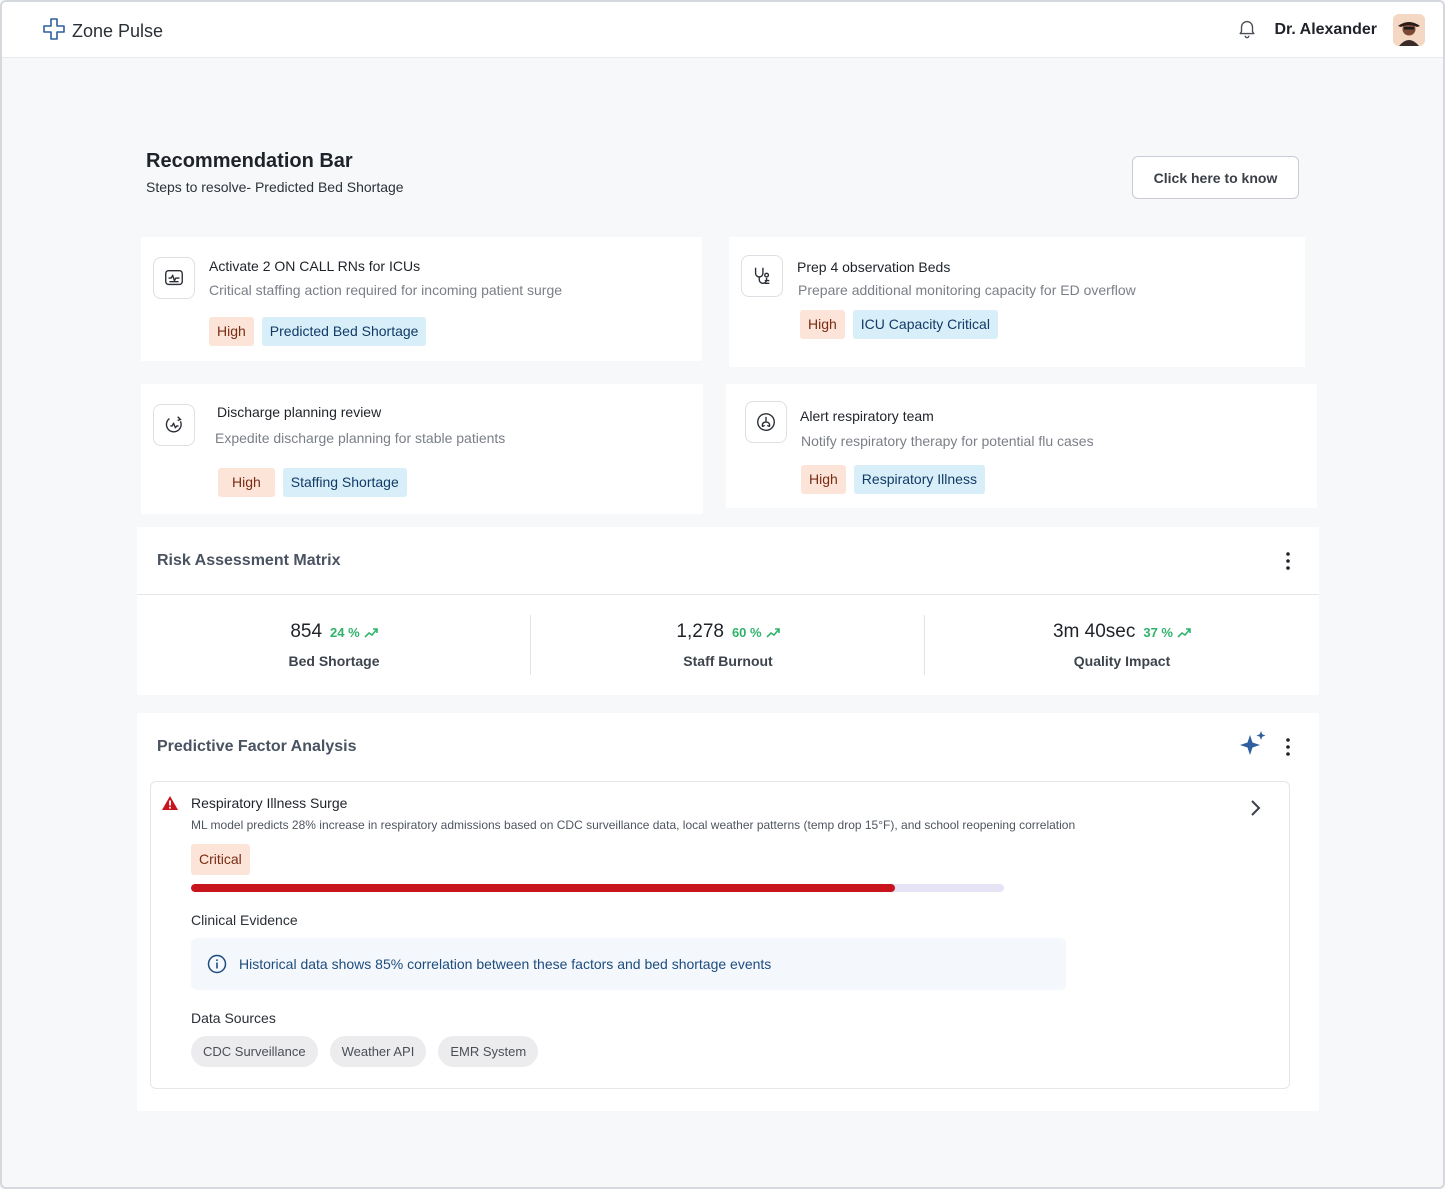 Image resolution: width=1445 pixels, height=1189 pixels. I want to click on chevron-right-icon, so click(1255, 810).